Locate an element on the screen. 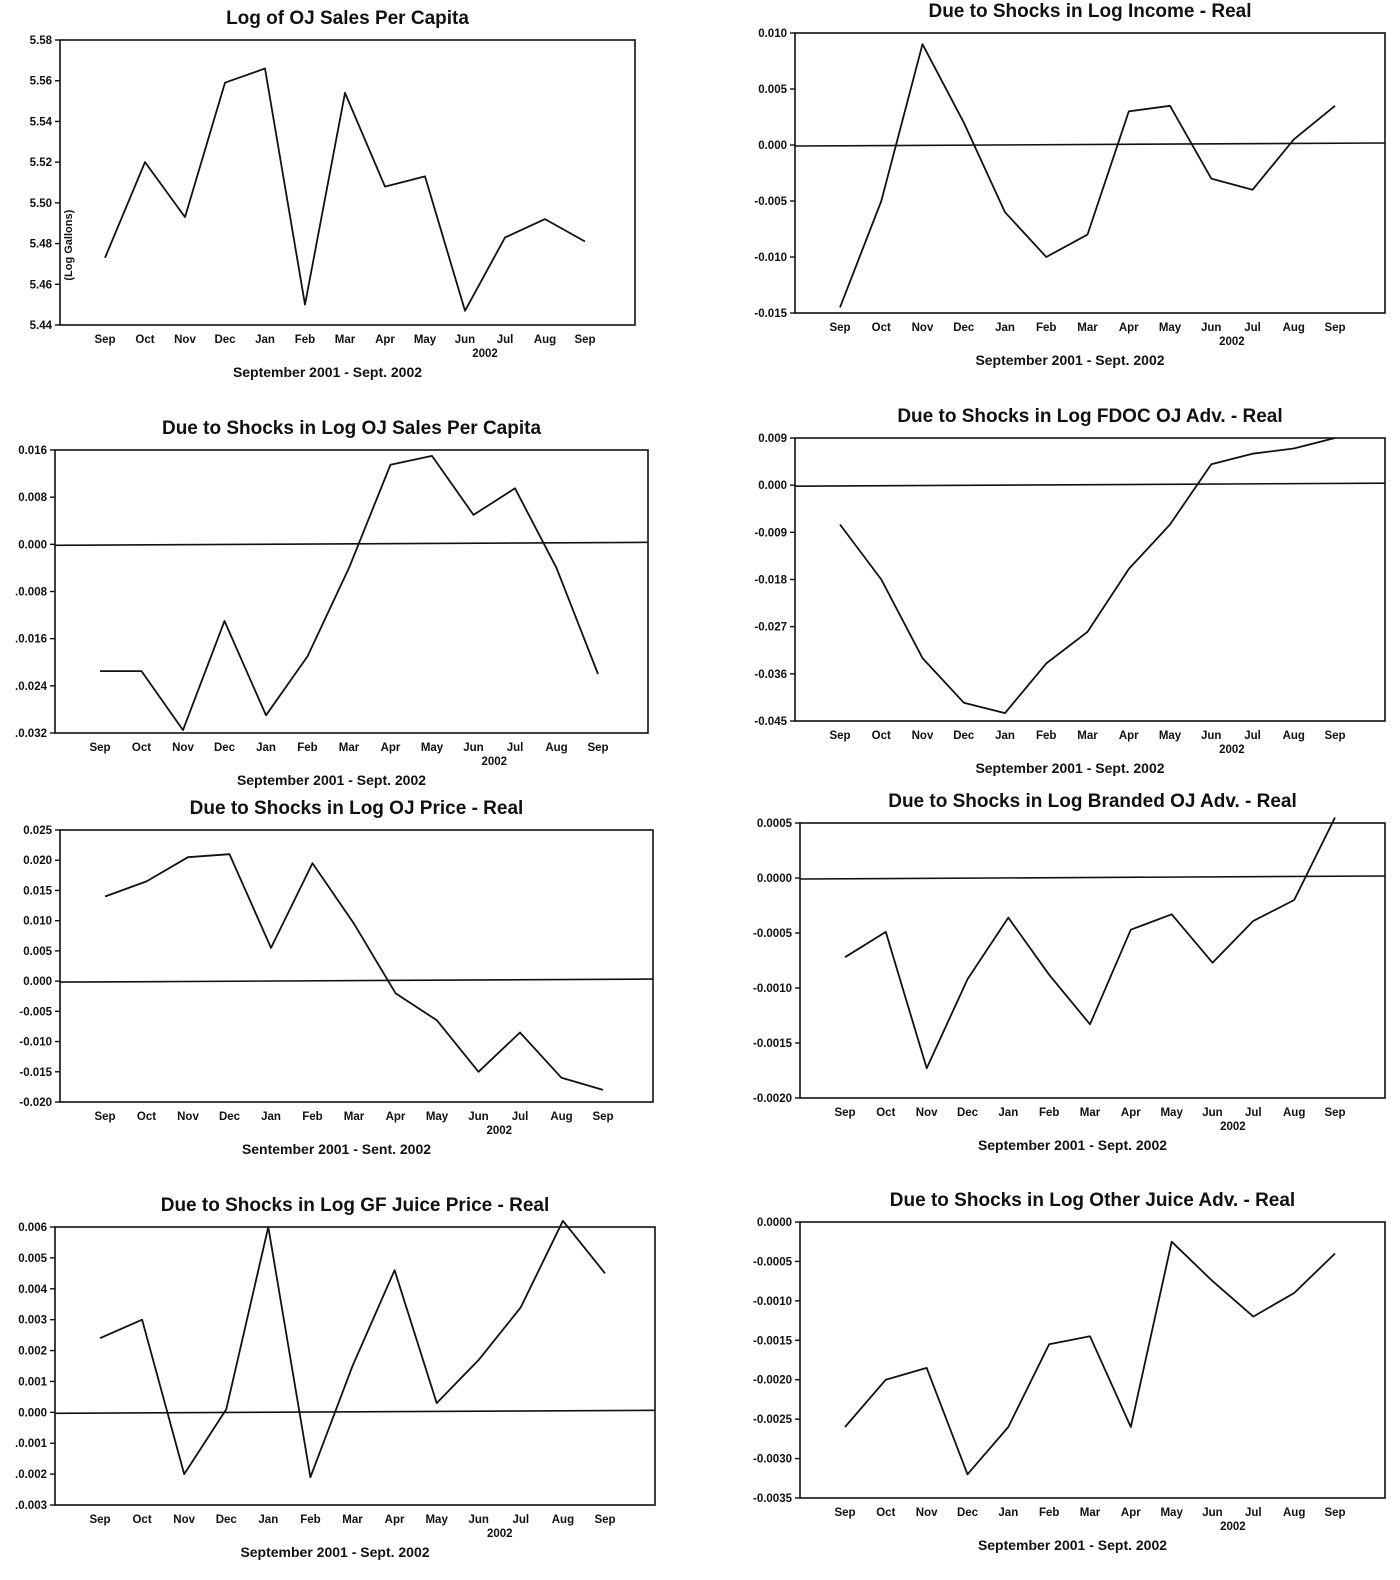  y-tick-label: .0.008 is located at coordinates (31, 593).